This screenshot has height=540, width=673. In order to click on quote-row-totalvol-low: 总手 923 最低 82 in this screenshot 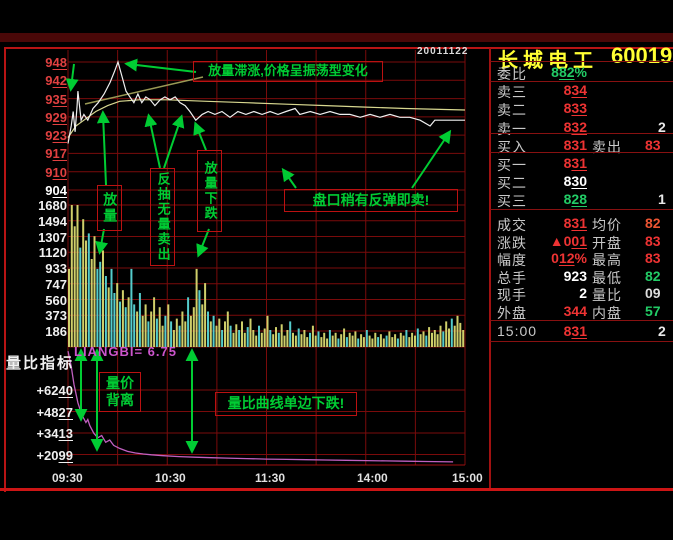, I will do `click(581, 276)`.